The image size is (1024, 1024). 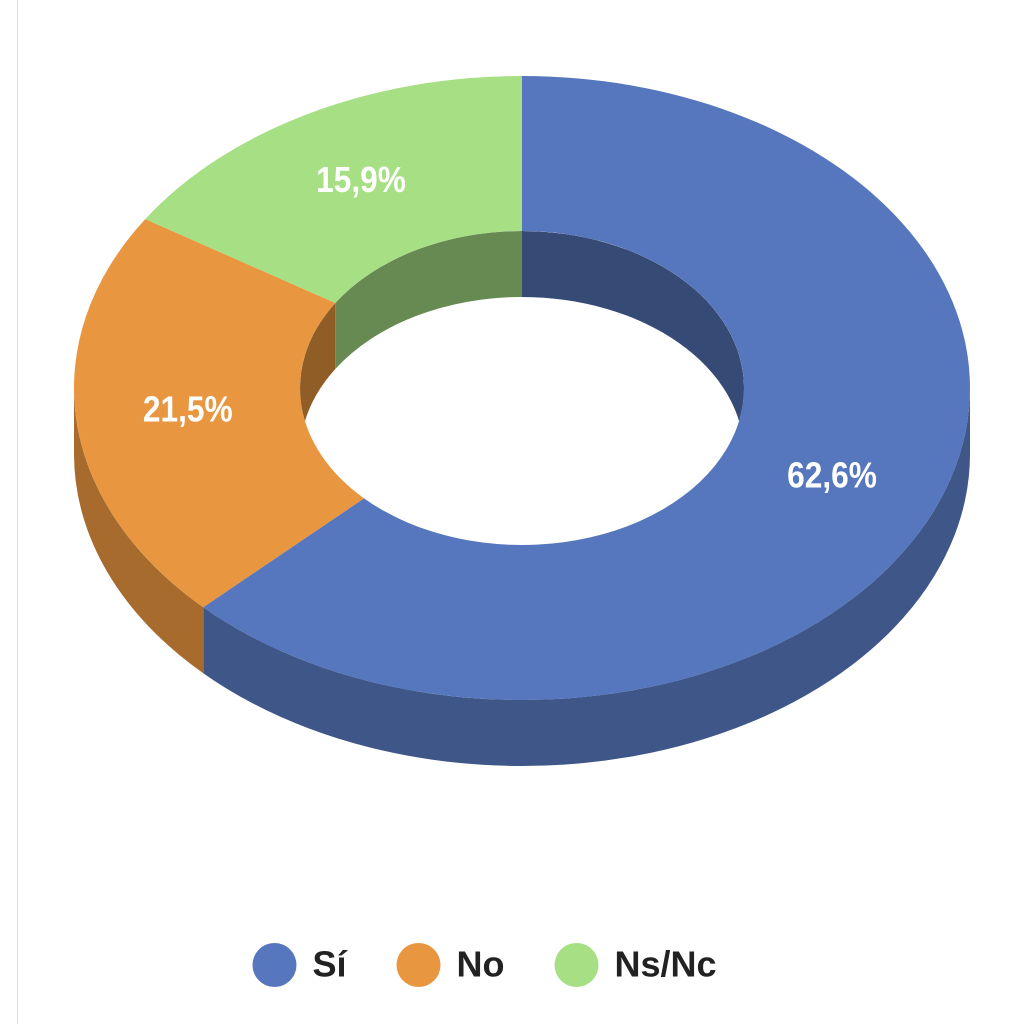 I want to click on inner-walls, so click(x=522, y=342).